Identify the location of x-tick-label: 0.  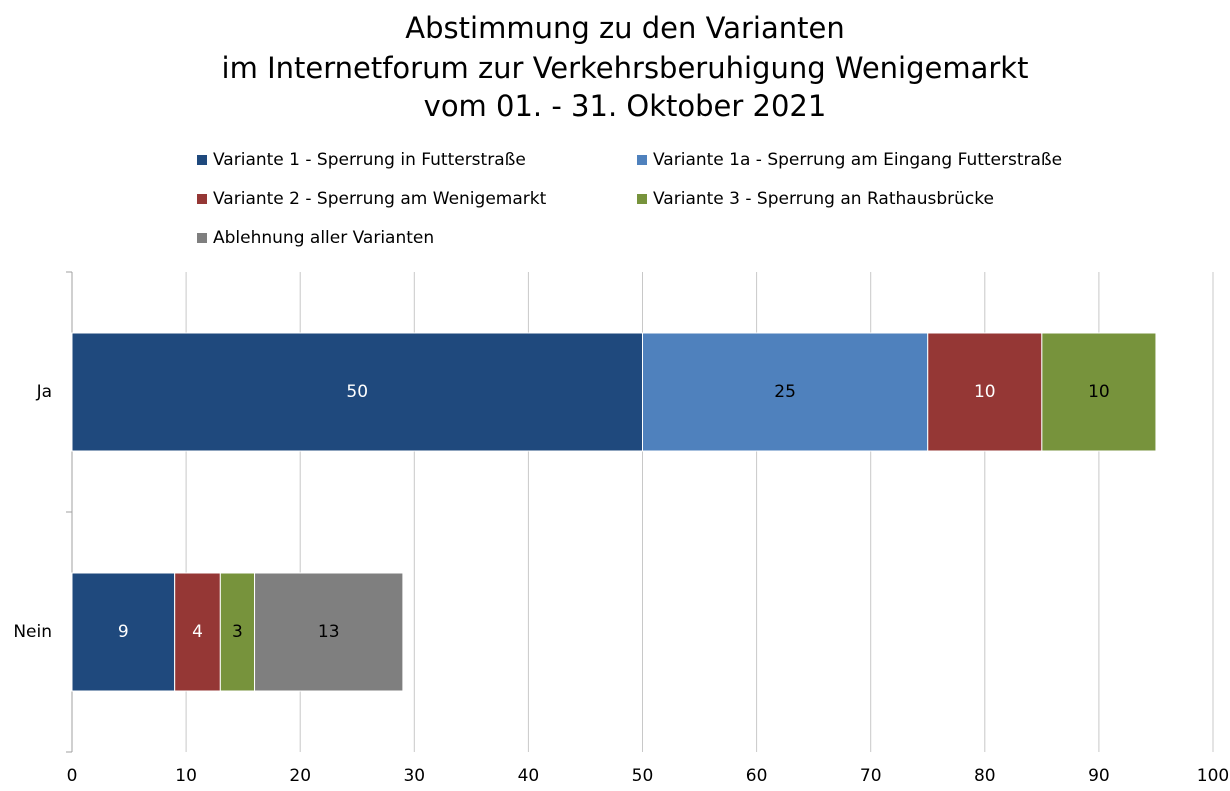
(72, 776).